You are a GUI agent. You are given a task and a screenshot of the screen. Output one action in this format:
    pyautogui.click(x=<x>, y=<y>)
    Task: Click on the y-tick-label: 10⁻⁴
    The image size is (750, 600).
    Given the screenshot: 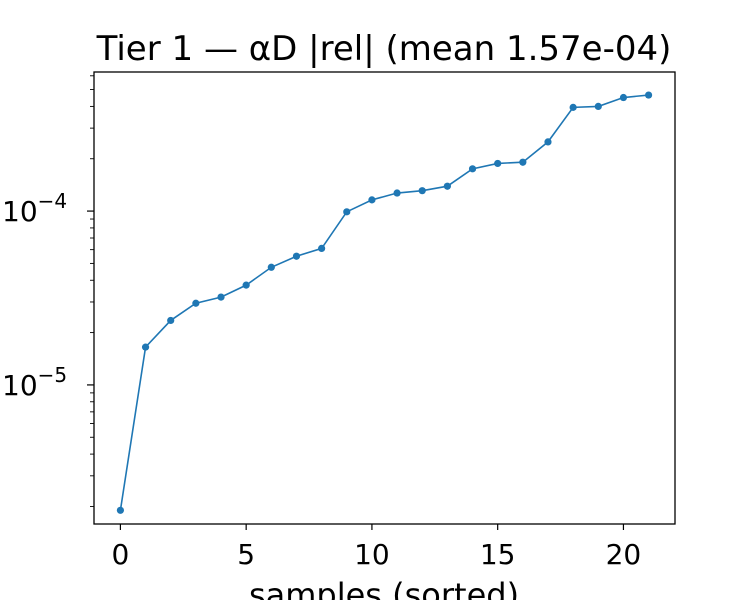 What is the action you would take?
    pyautogui.click(x=34, y=208)
    